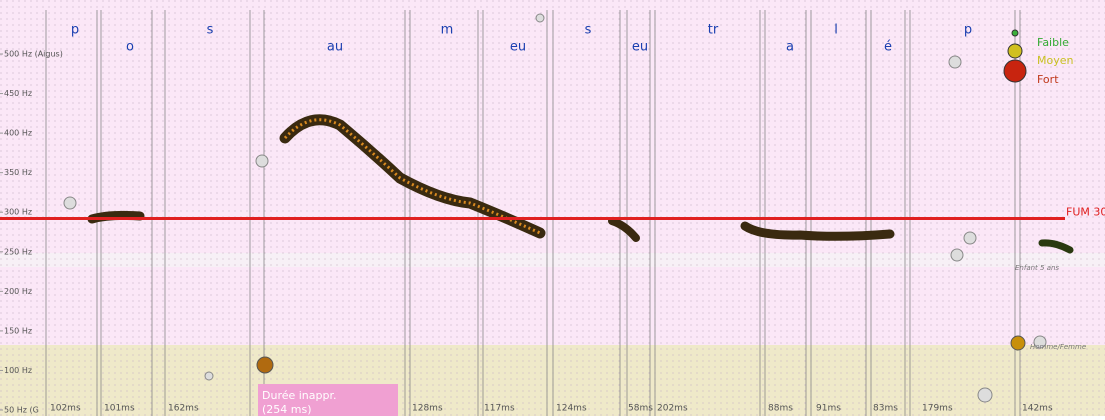 Image resolution: width=1105 pixels, height=420 pixels. What do you see at coordinates (713, 30) in the screenshot?
I see `phoneme-label: tr` at bounding box center [713, 30].